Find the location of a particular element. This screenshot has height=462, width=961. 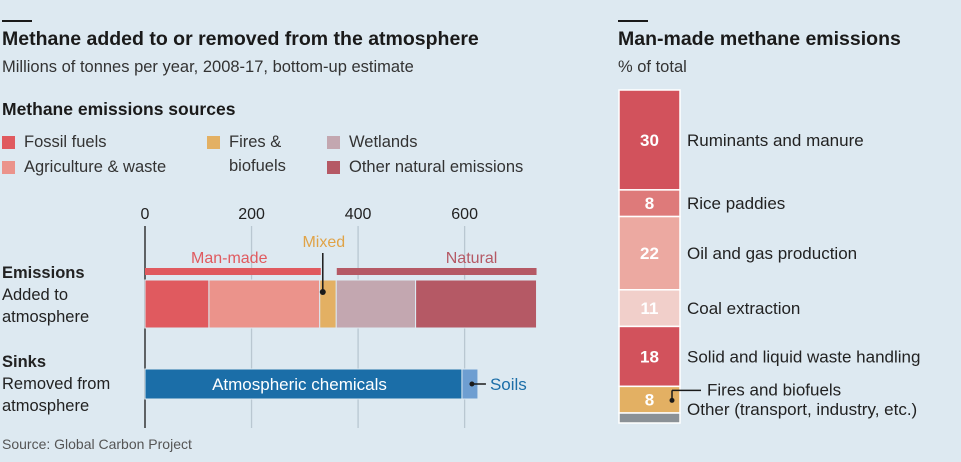

sinks-subtitle: Removed from atmosphere is located at coordinates (56, 395).